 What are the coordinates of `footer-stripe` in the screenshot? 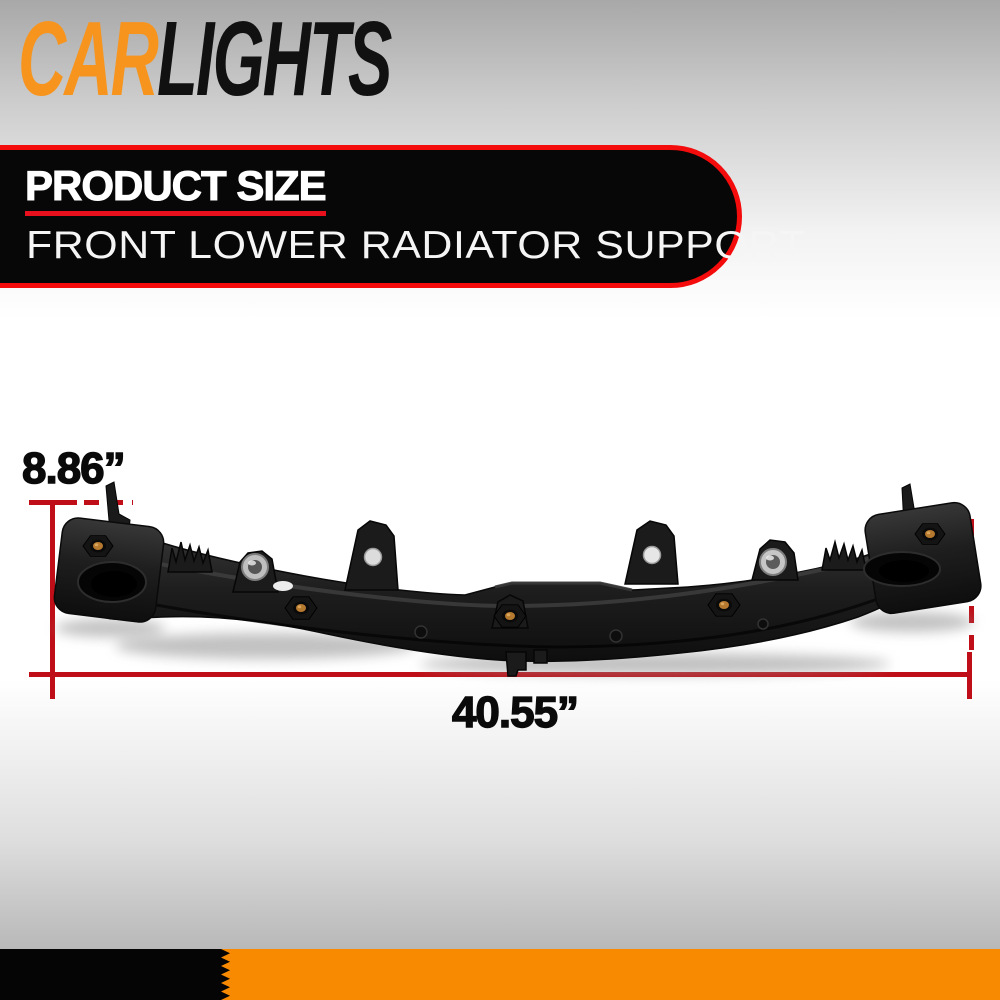 It's located at (500, 974).